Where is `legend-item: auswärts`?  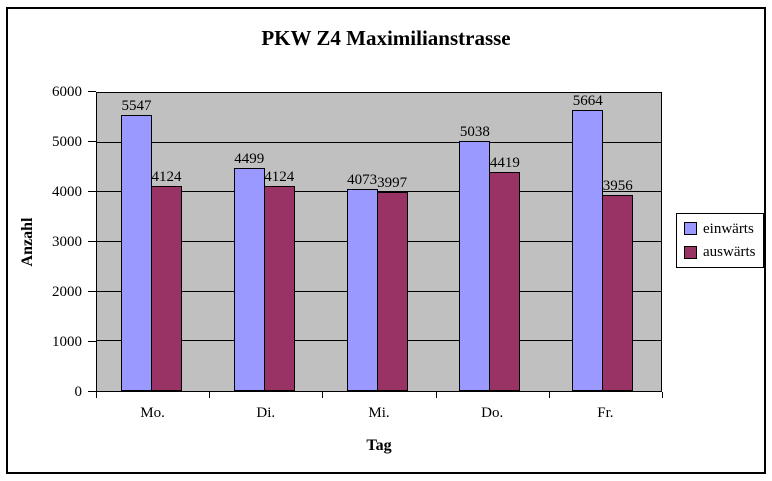 legend-item: auswärts is located at coordinates (723, 252).